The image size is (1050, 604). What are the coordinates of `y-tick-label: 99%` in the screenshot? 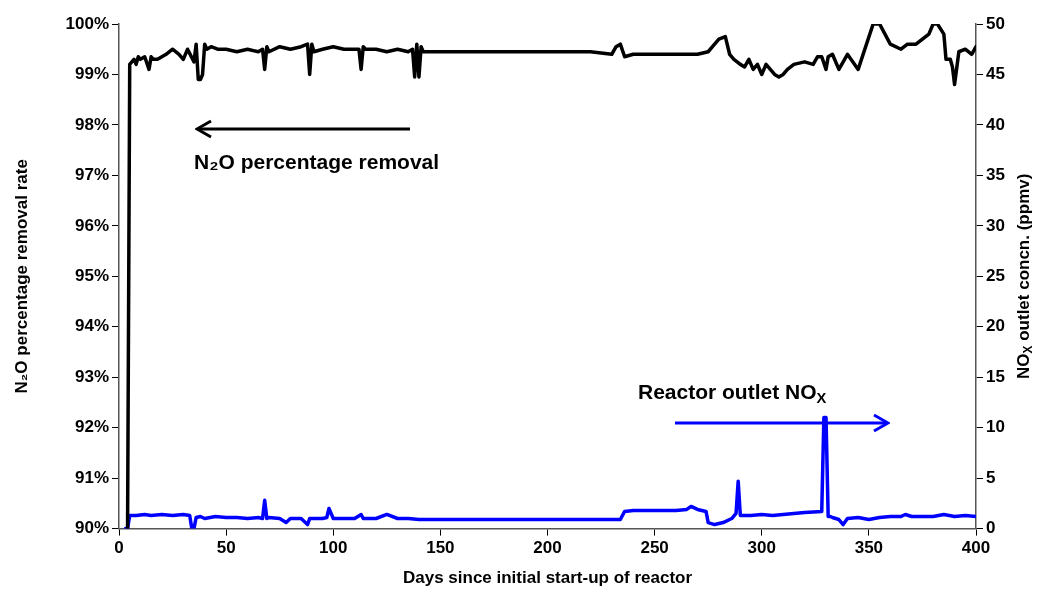 It's located at (91, 74).